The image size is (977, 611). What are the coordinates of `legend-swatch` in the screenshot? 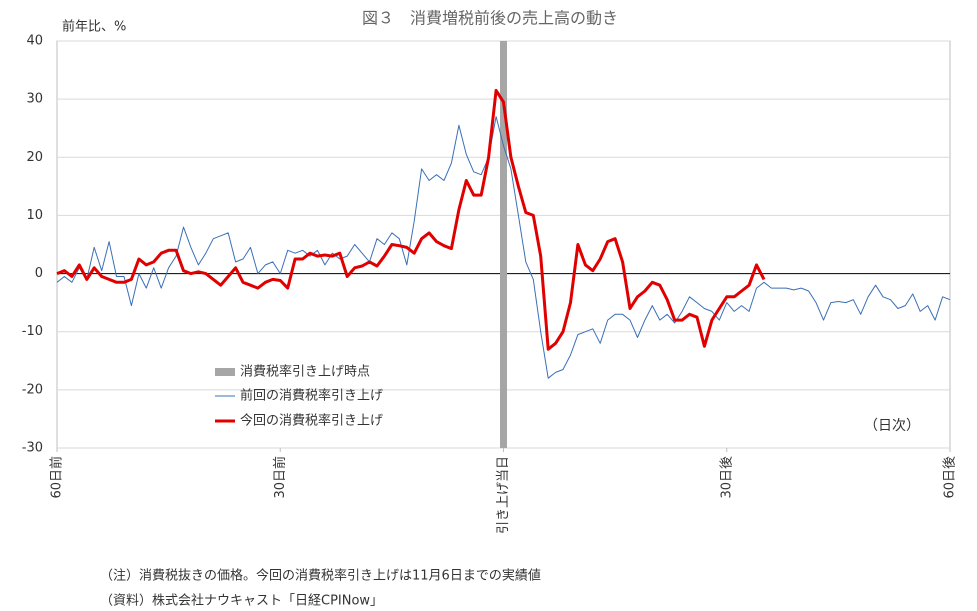 It's located at (225, 372).